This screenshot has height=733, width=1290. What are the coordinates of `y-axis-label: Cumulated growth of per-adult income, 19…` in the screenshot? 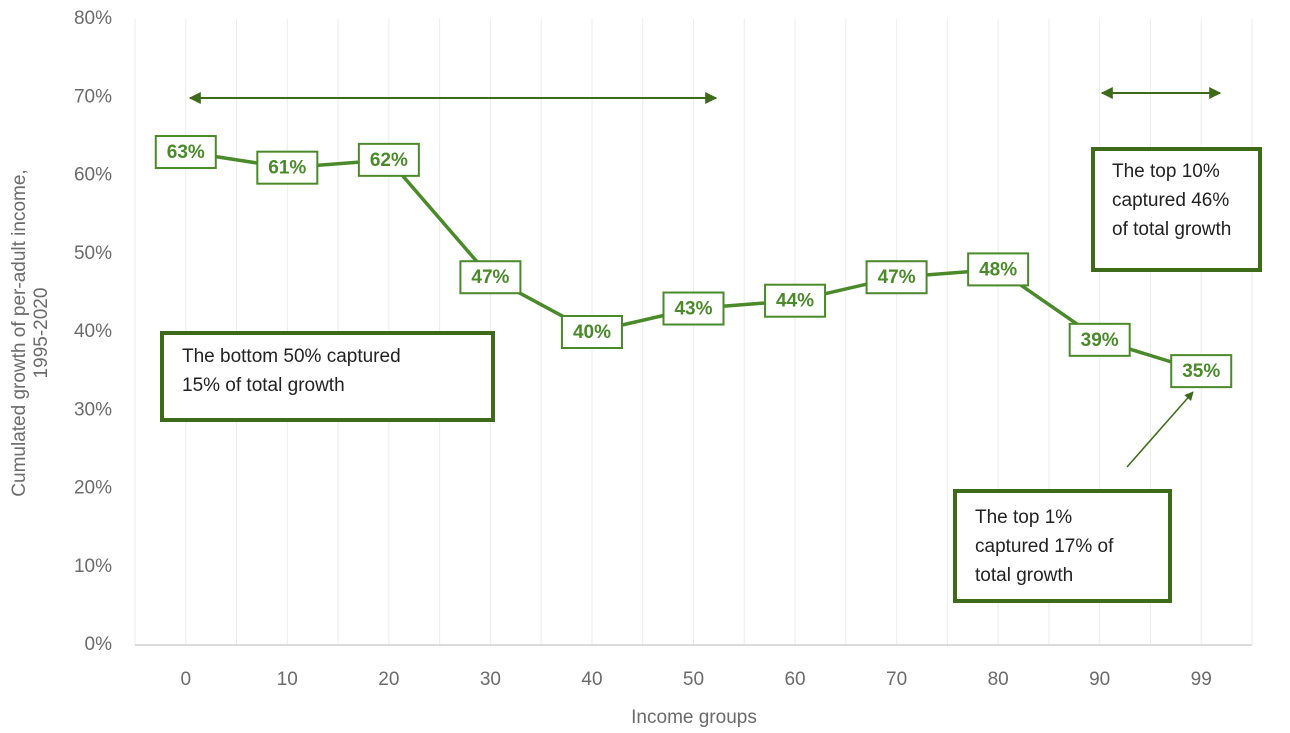 It's located at (30, 332).